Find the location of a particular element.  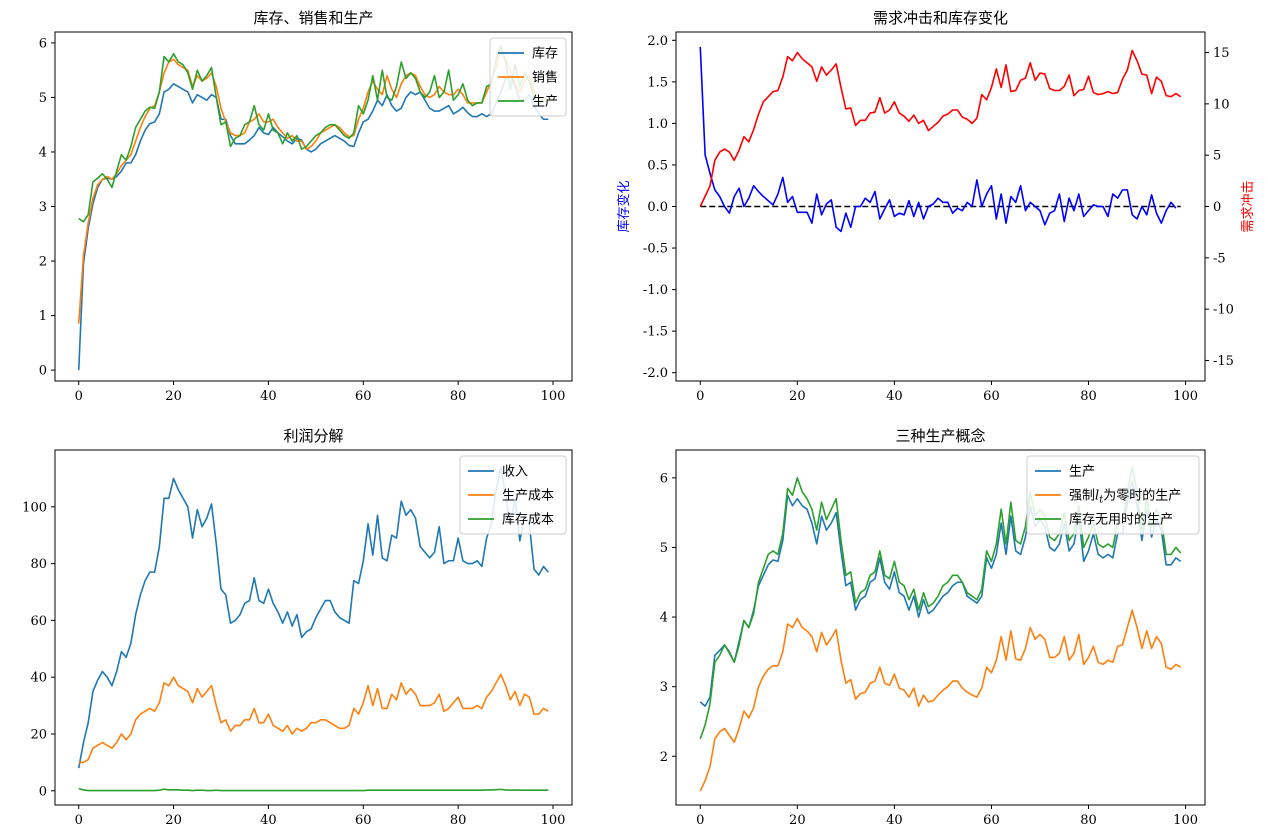

y-right-tick-label: 10 is located at coordinates (1221, 104).